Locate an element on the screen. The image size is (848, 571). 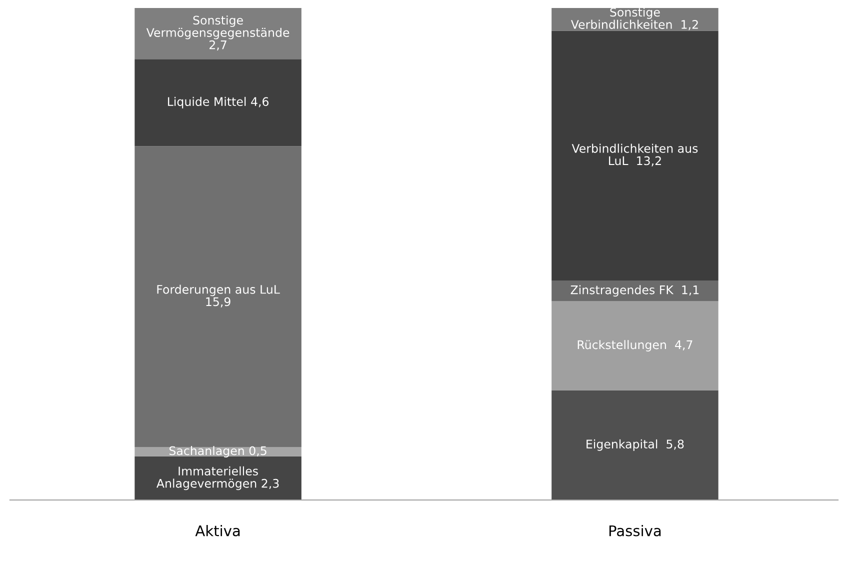
data-label: Liquide Mittel 4,6 is located at coordinates (218, 102).